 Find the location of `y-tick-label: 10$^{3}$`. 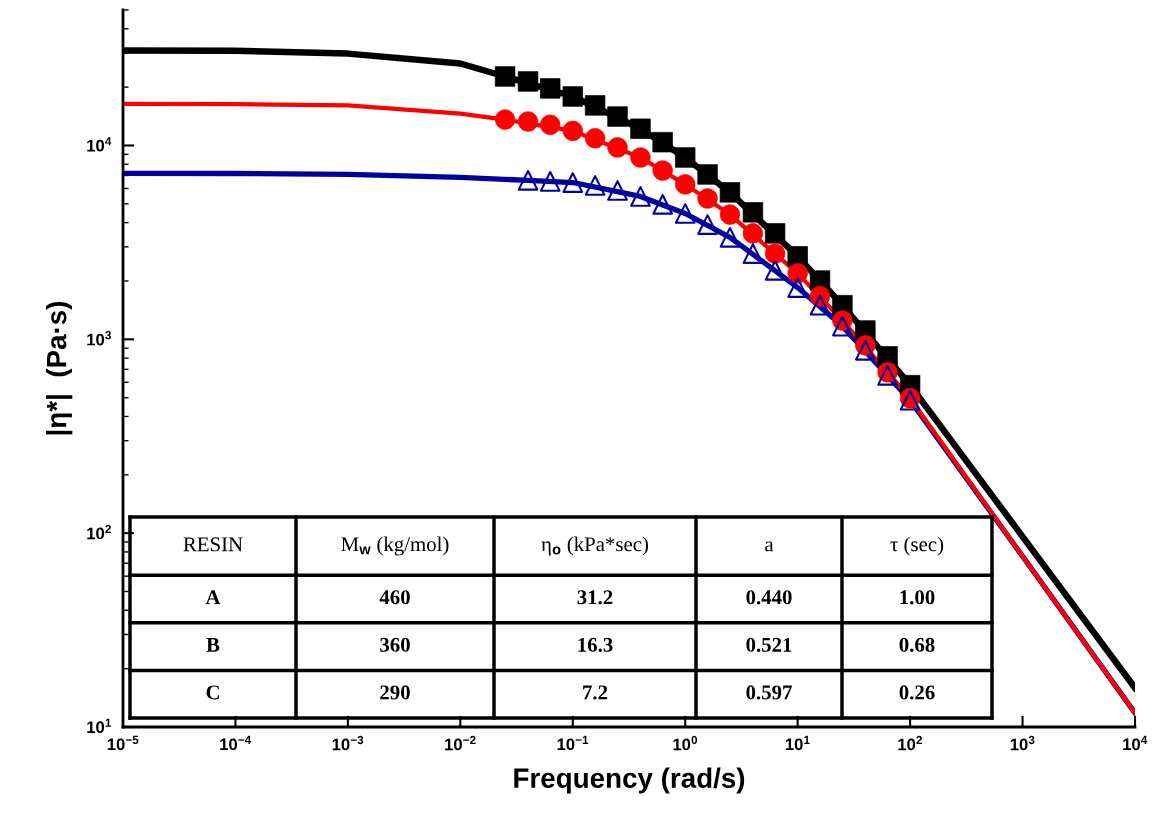

y-tick-label: 10$^{3}$ is located at coordinates (99, 338).